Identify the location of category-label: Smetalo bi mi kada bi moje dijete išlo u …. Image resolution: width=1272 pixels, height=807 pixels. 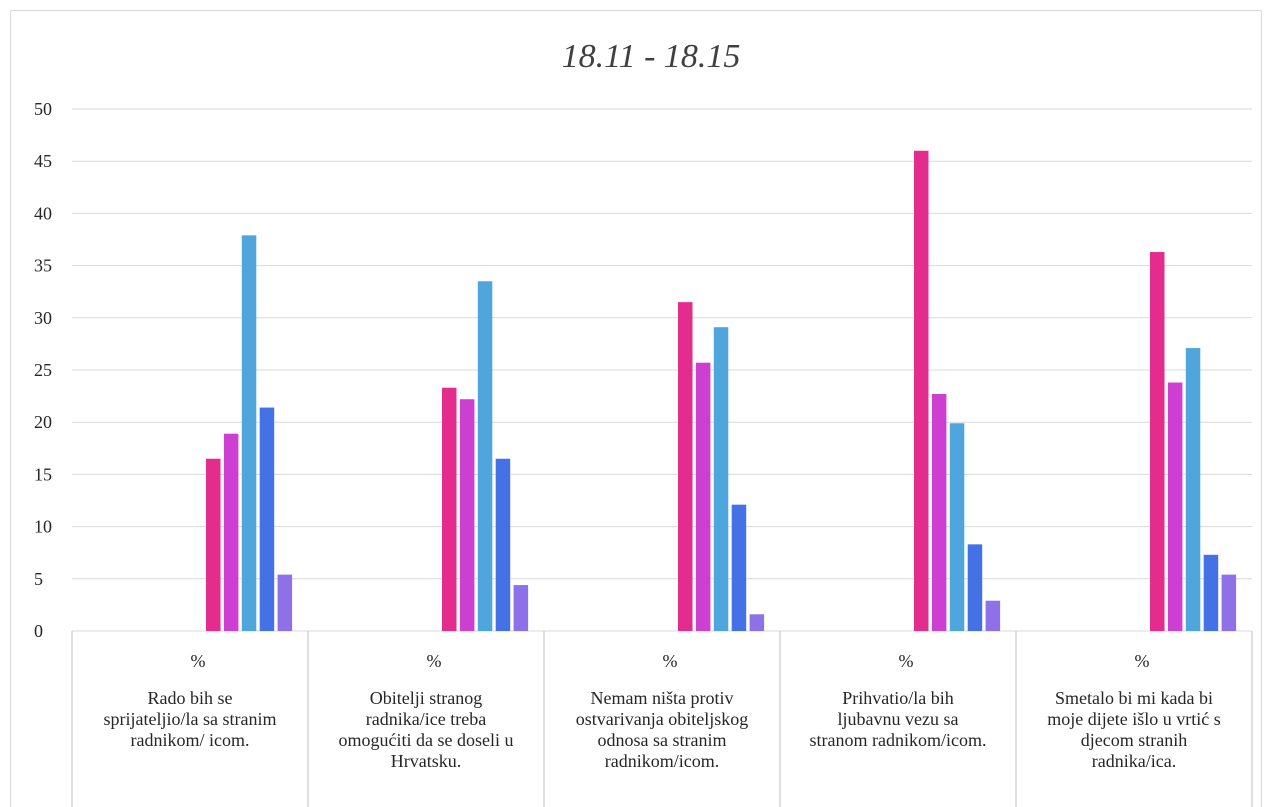
(1134, 730).